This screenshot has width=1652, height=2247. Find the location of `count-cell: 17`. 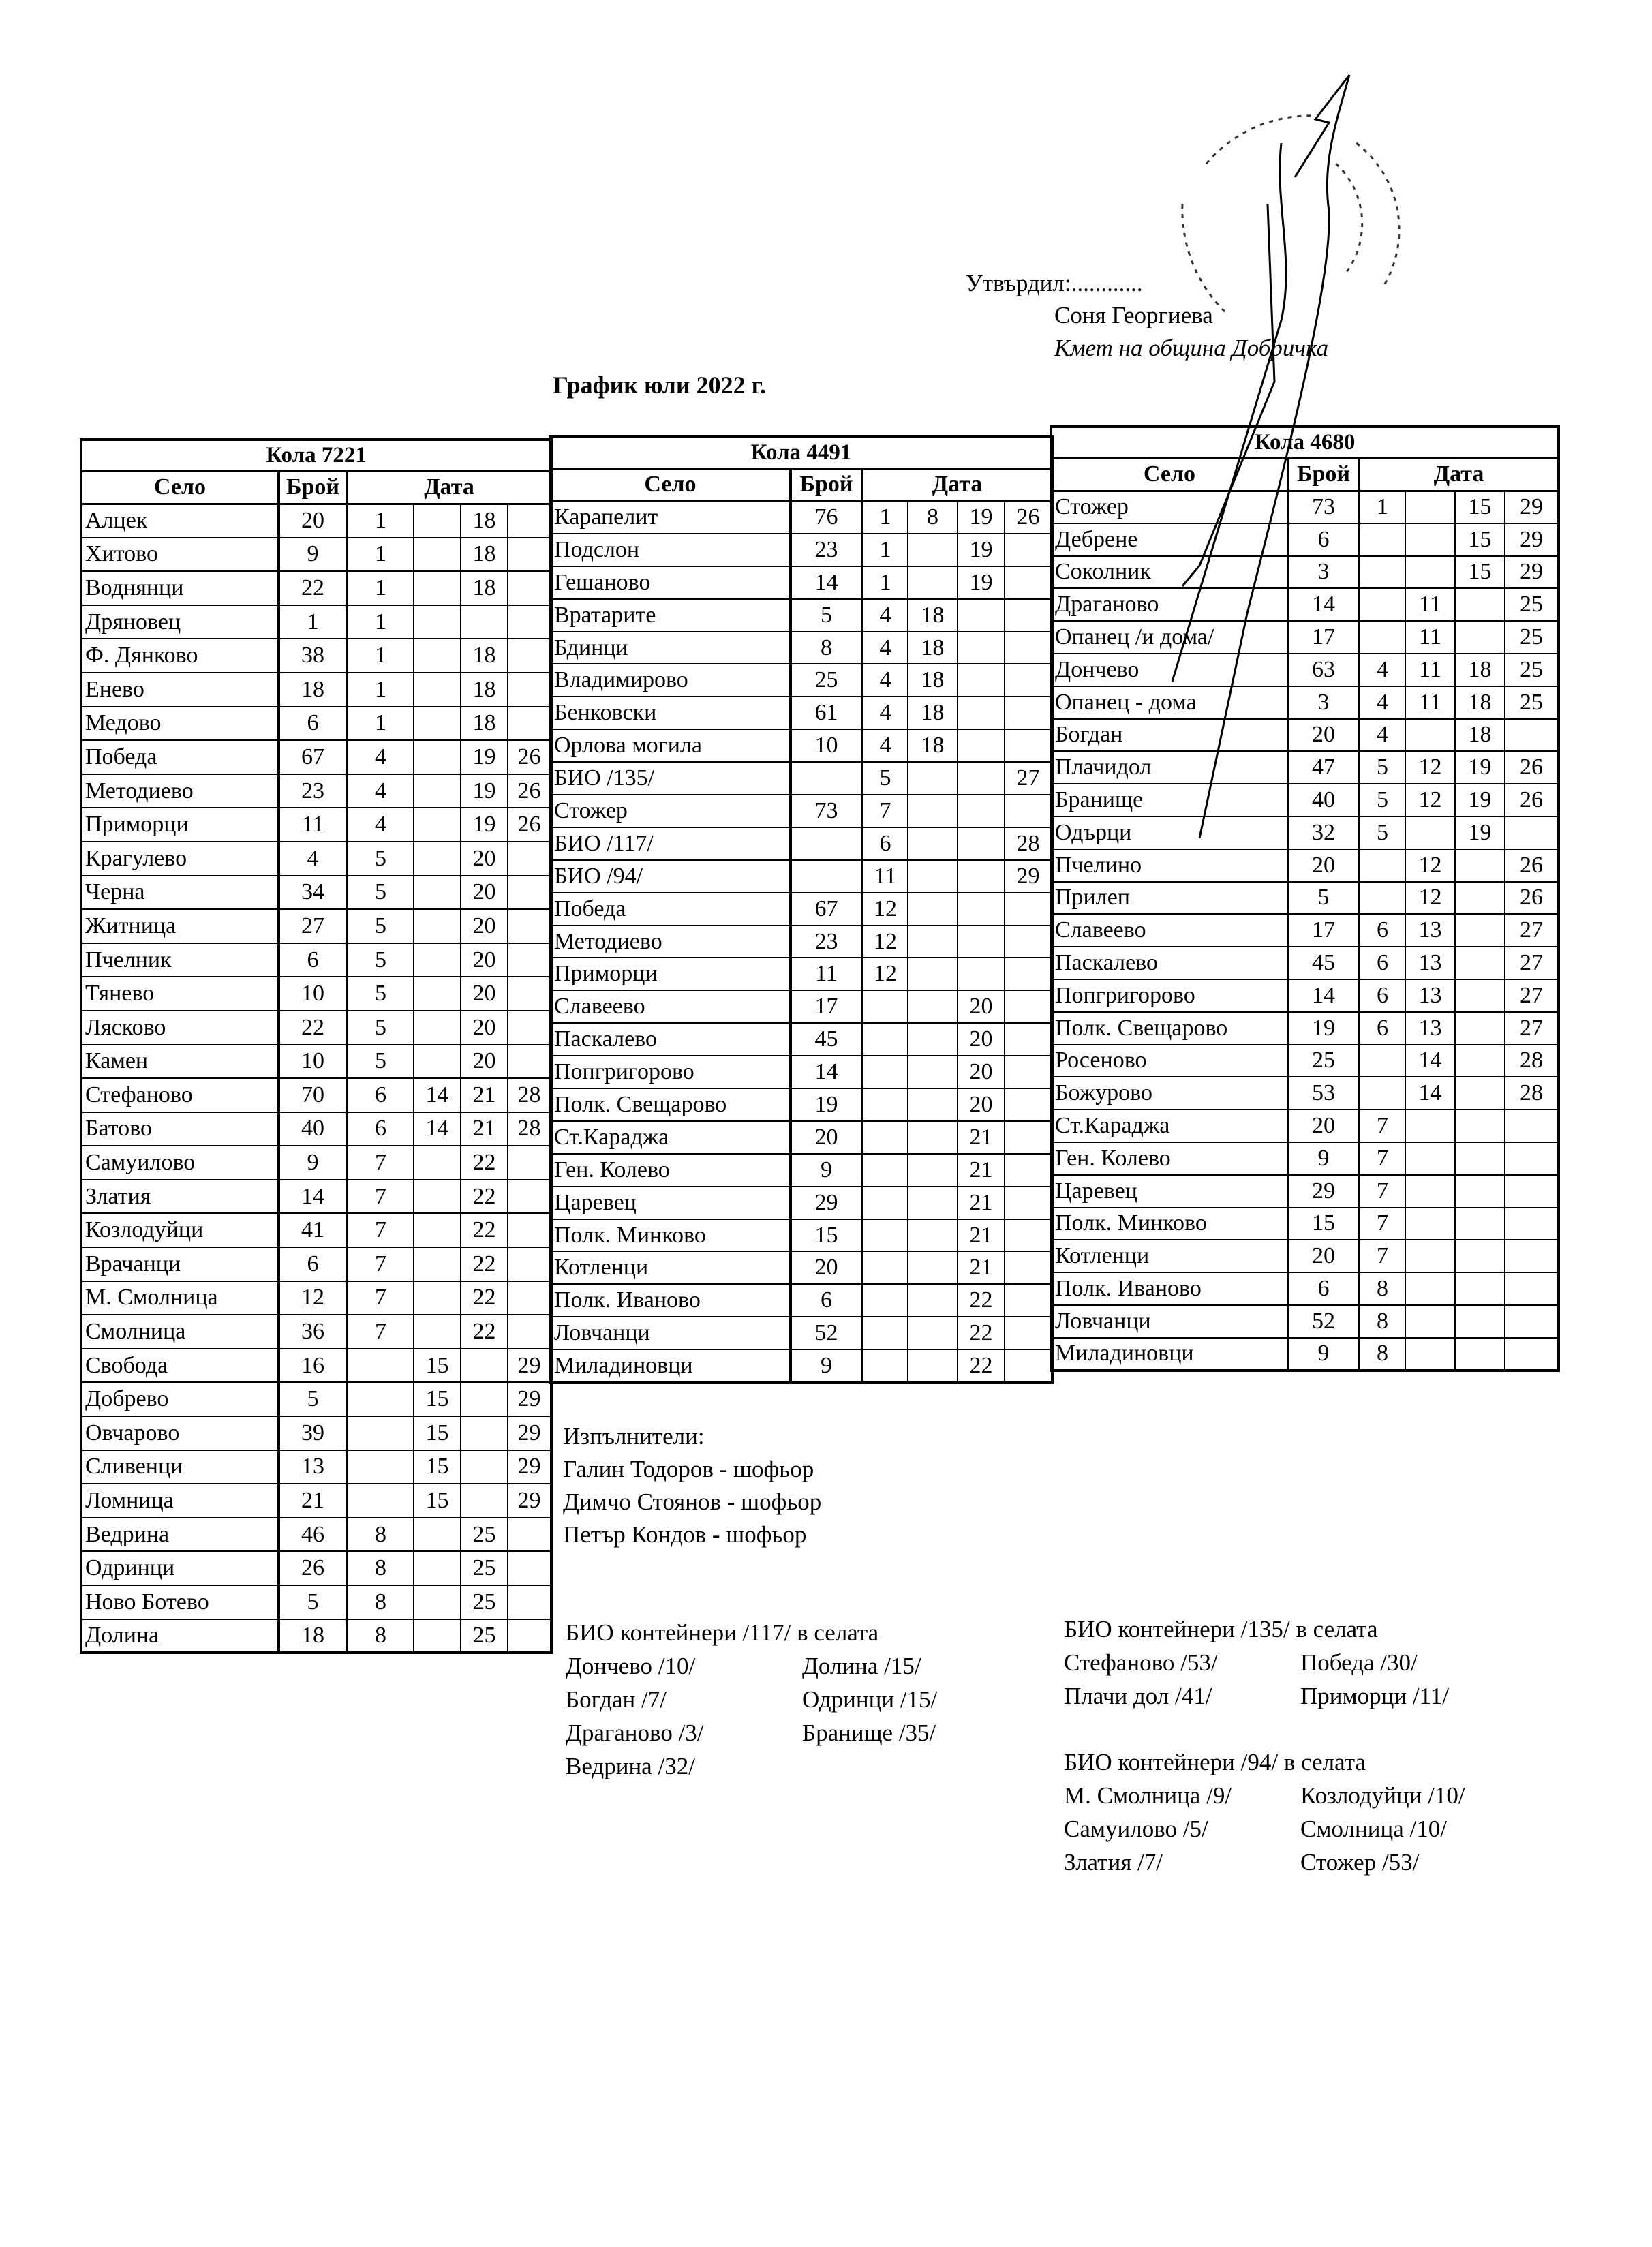

count-cell: 17 is located at coordinates (826, 1007).